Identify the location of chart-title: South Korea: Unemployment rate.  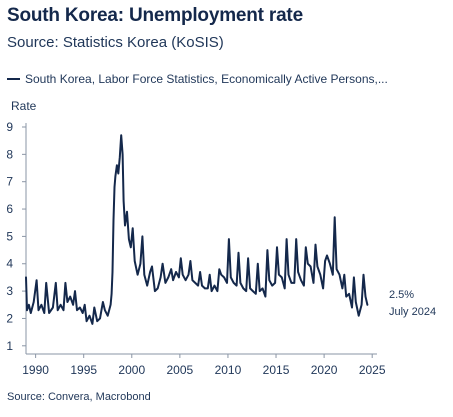
(155, 15).